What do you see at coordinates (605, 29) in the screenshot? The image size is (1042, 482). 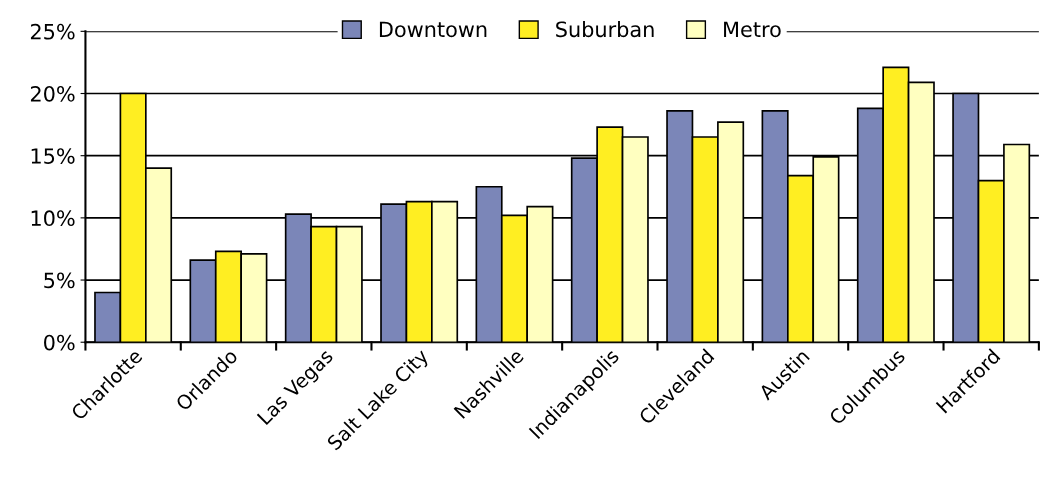 I see `legend-label: Suburban` at bounding box center [605, 29].